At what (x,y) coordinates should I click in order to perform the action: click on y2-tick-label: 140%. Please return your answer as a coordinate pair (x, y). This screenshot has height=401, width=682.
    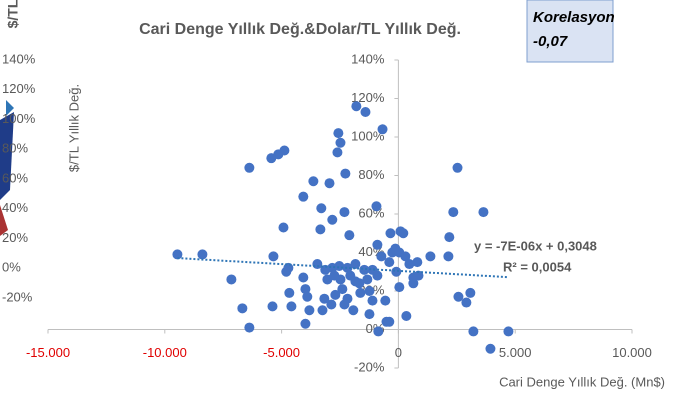
    Looking at the image, I should click on (19, 58).